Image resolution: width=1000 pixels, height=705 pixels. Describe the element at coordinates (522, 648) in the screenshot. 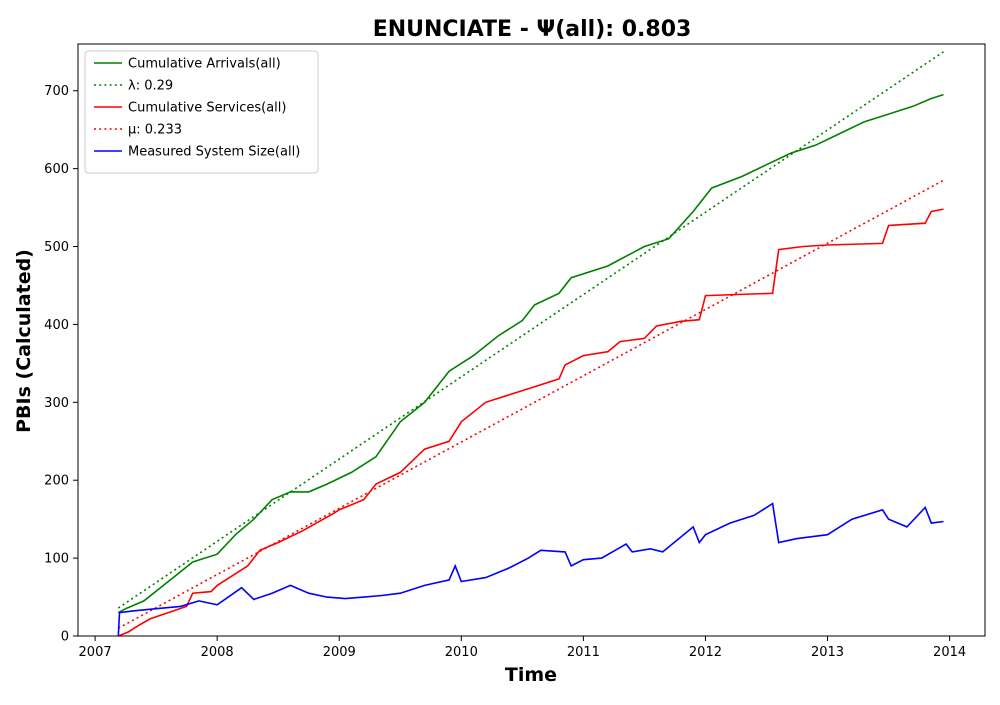

I see `x-axis: 2007 2008 2009 2010 2011 2012 2013 2014` at that location.